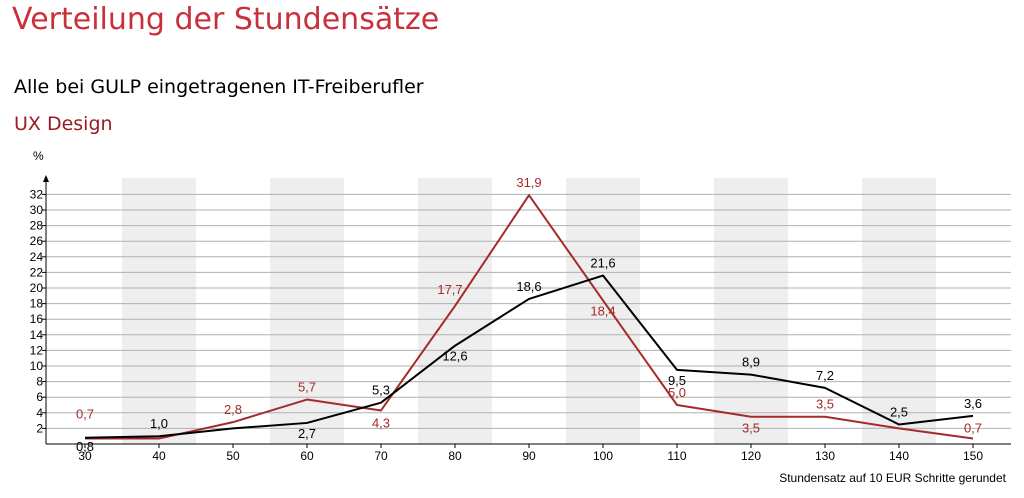 This screenshot has height=498, width=1024. I want to click on data-label: 9,5, so click(677, 380).